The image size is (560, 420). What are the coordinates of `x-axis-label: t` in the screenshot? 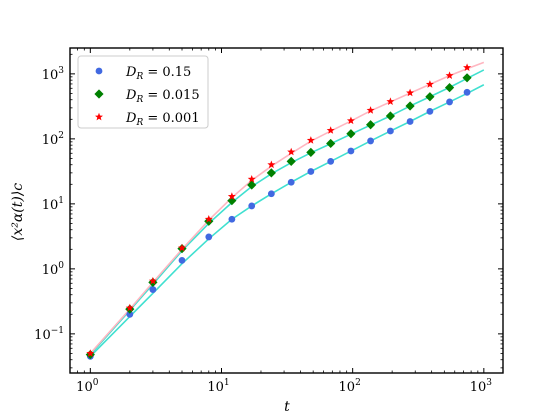 It's located at (287, 407).